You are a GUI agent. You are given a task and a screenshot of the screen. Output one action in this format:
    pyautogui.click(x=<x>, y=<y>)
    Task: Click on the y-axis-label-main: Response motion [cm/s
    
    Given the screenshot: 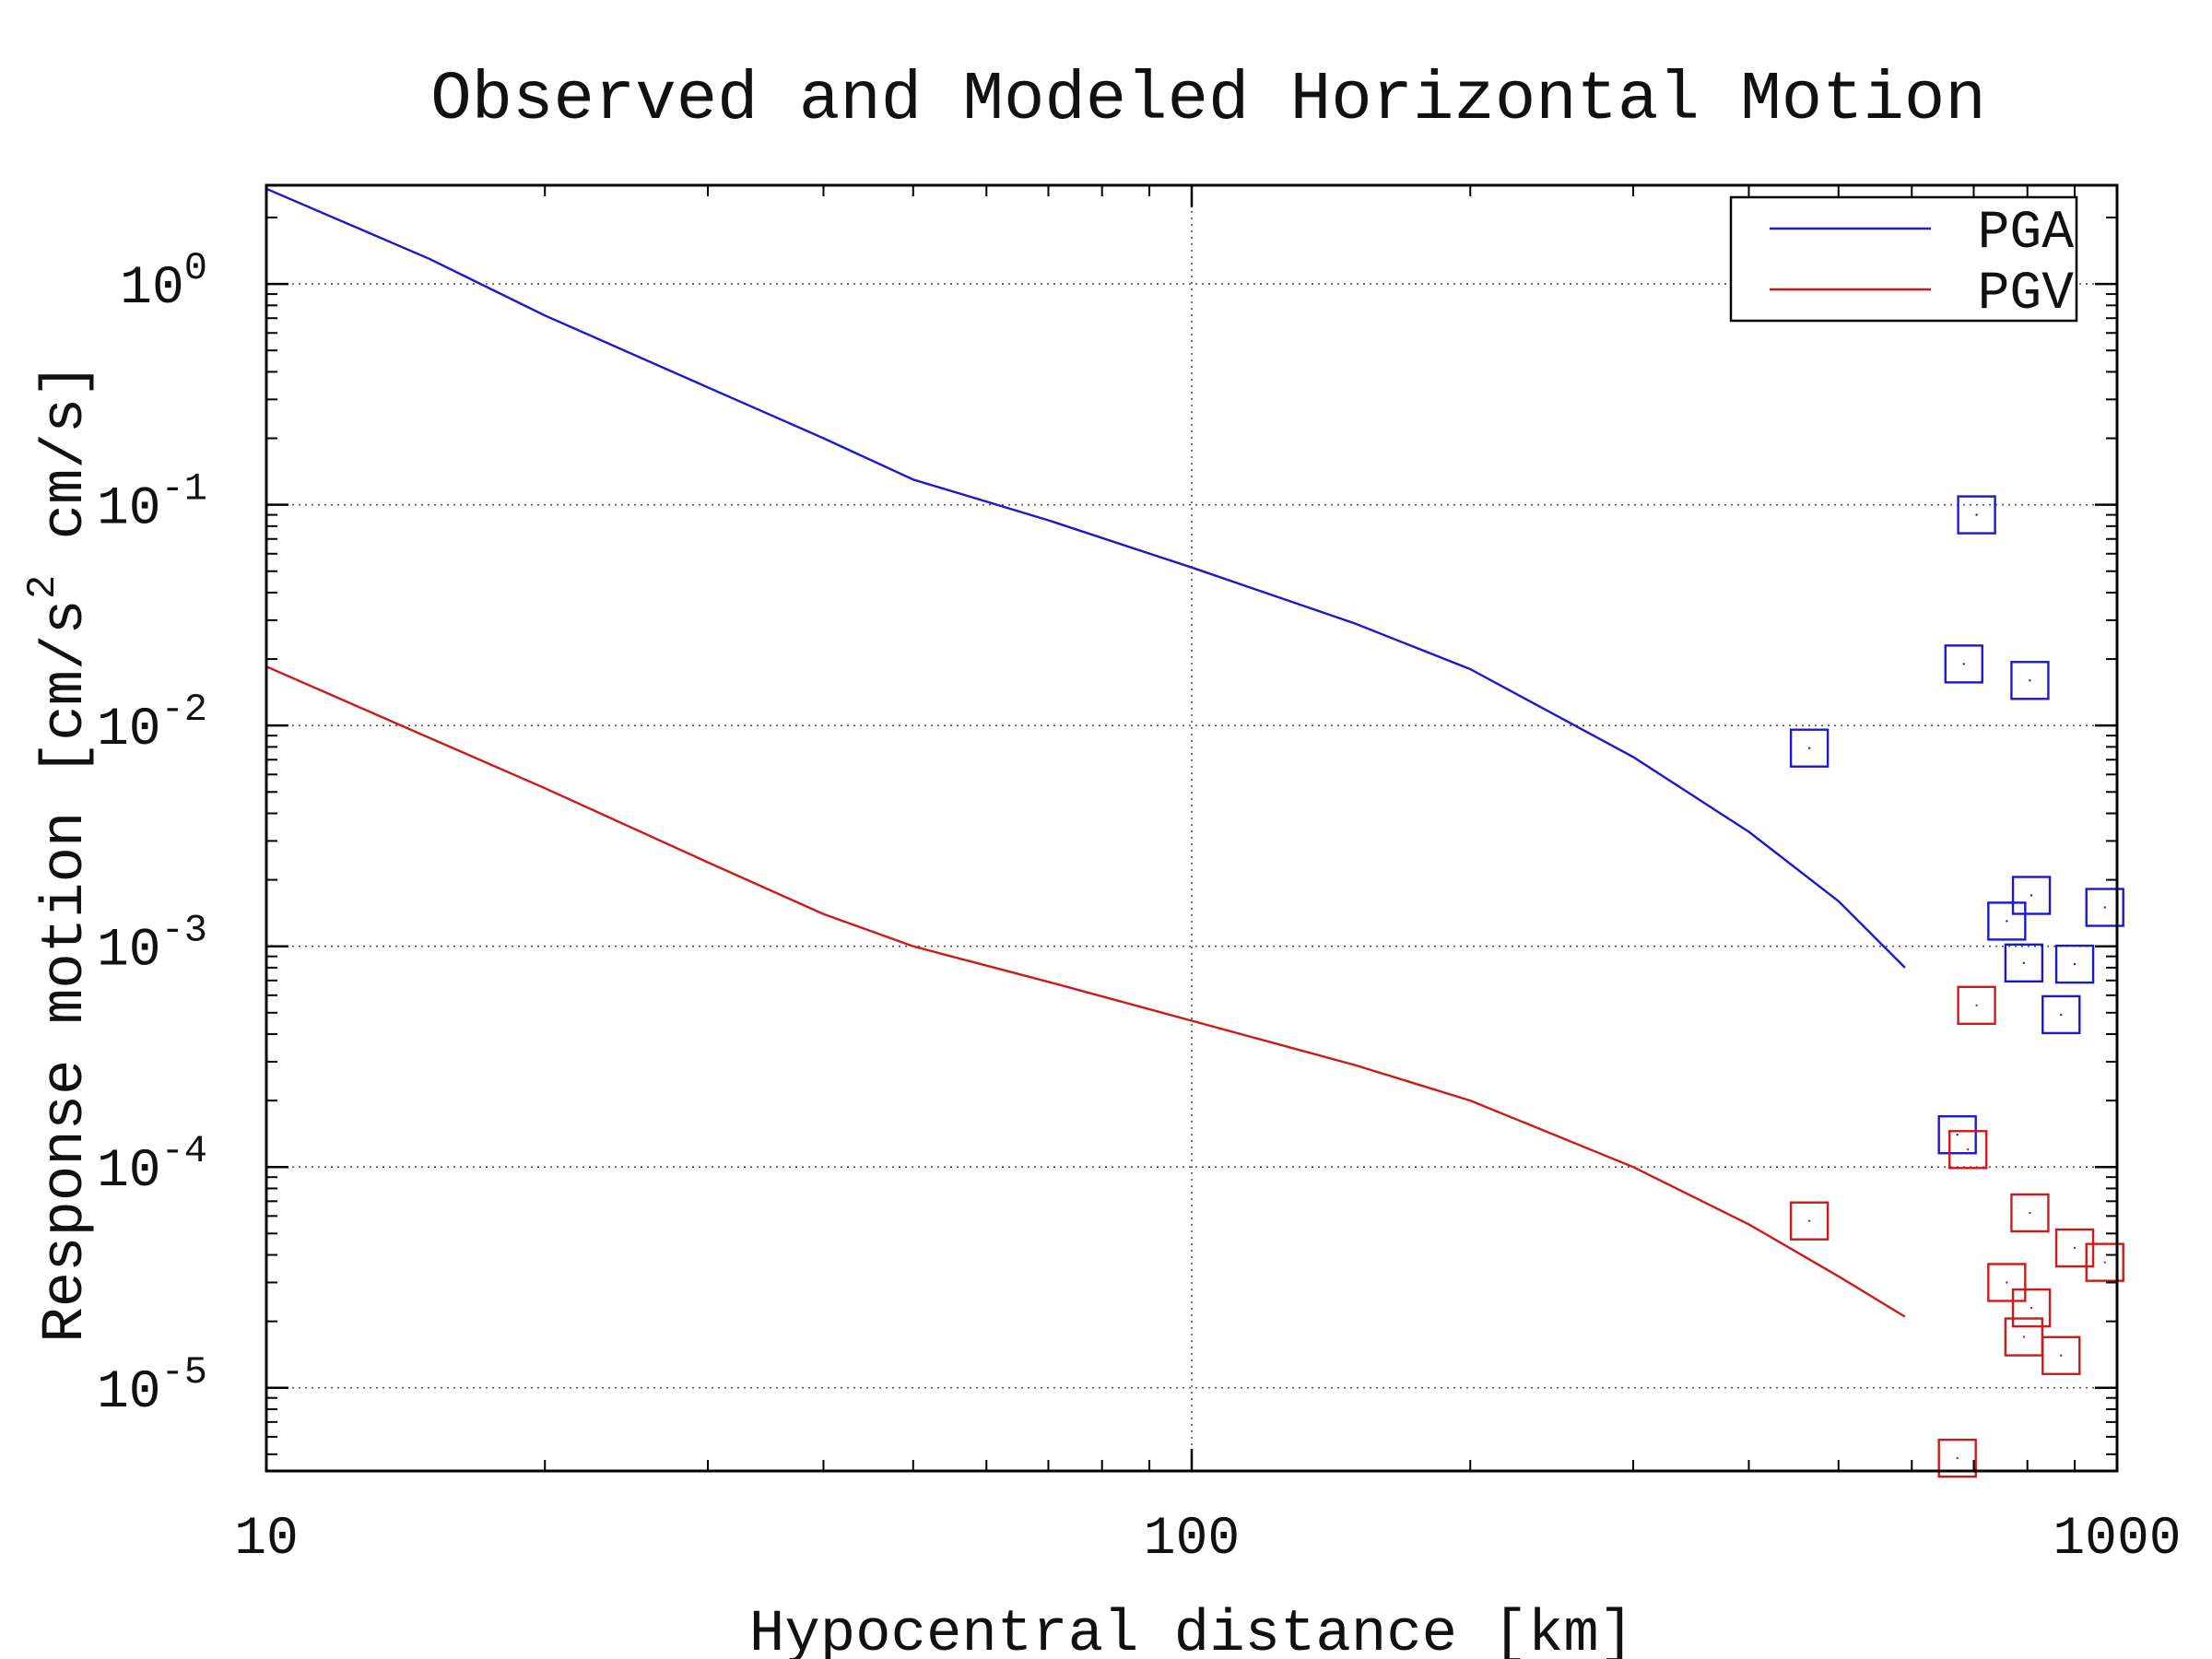 What is the action you would take?
    pyautogui.click(x=66, y=971)
    